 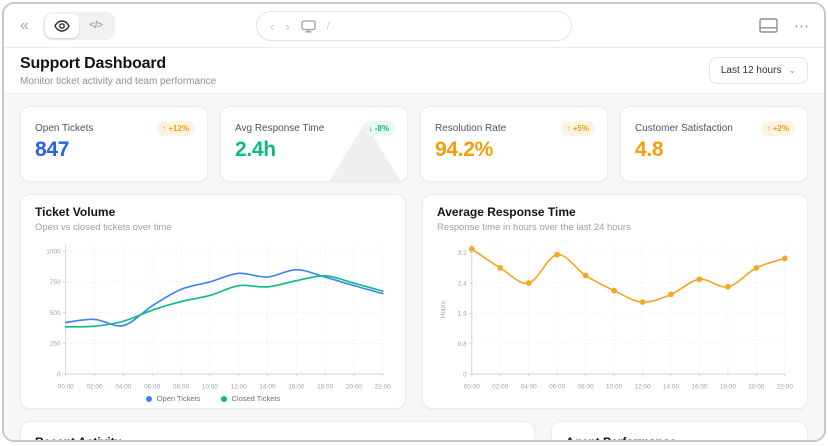 I want to click on delta-badge: ↑ +12%, so click(x=175, y=128).